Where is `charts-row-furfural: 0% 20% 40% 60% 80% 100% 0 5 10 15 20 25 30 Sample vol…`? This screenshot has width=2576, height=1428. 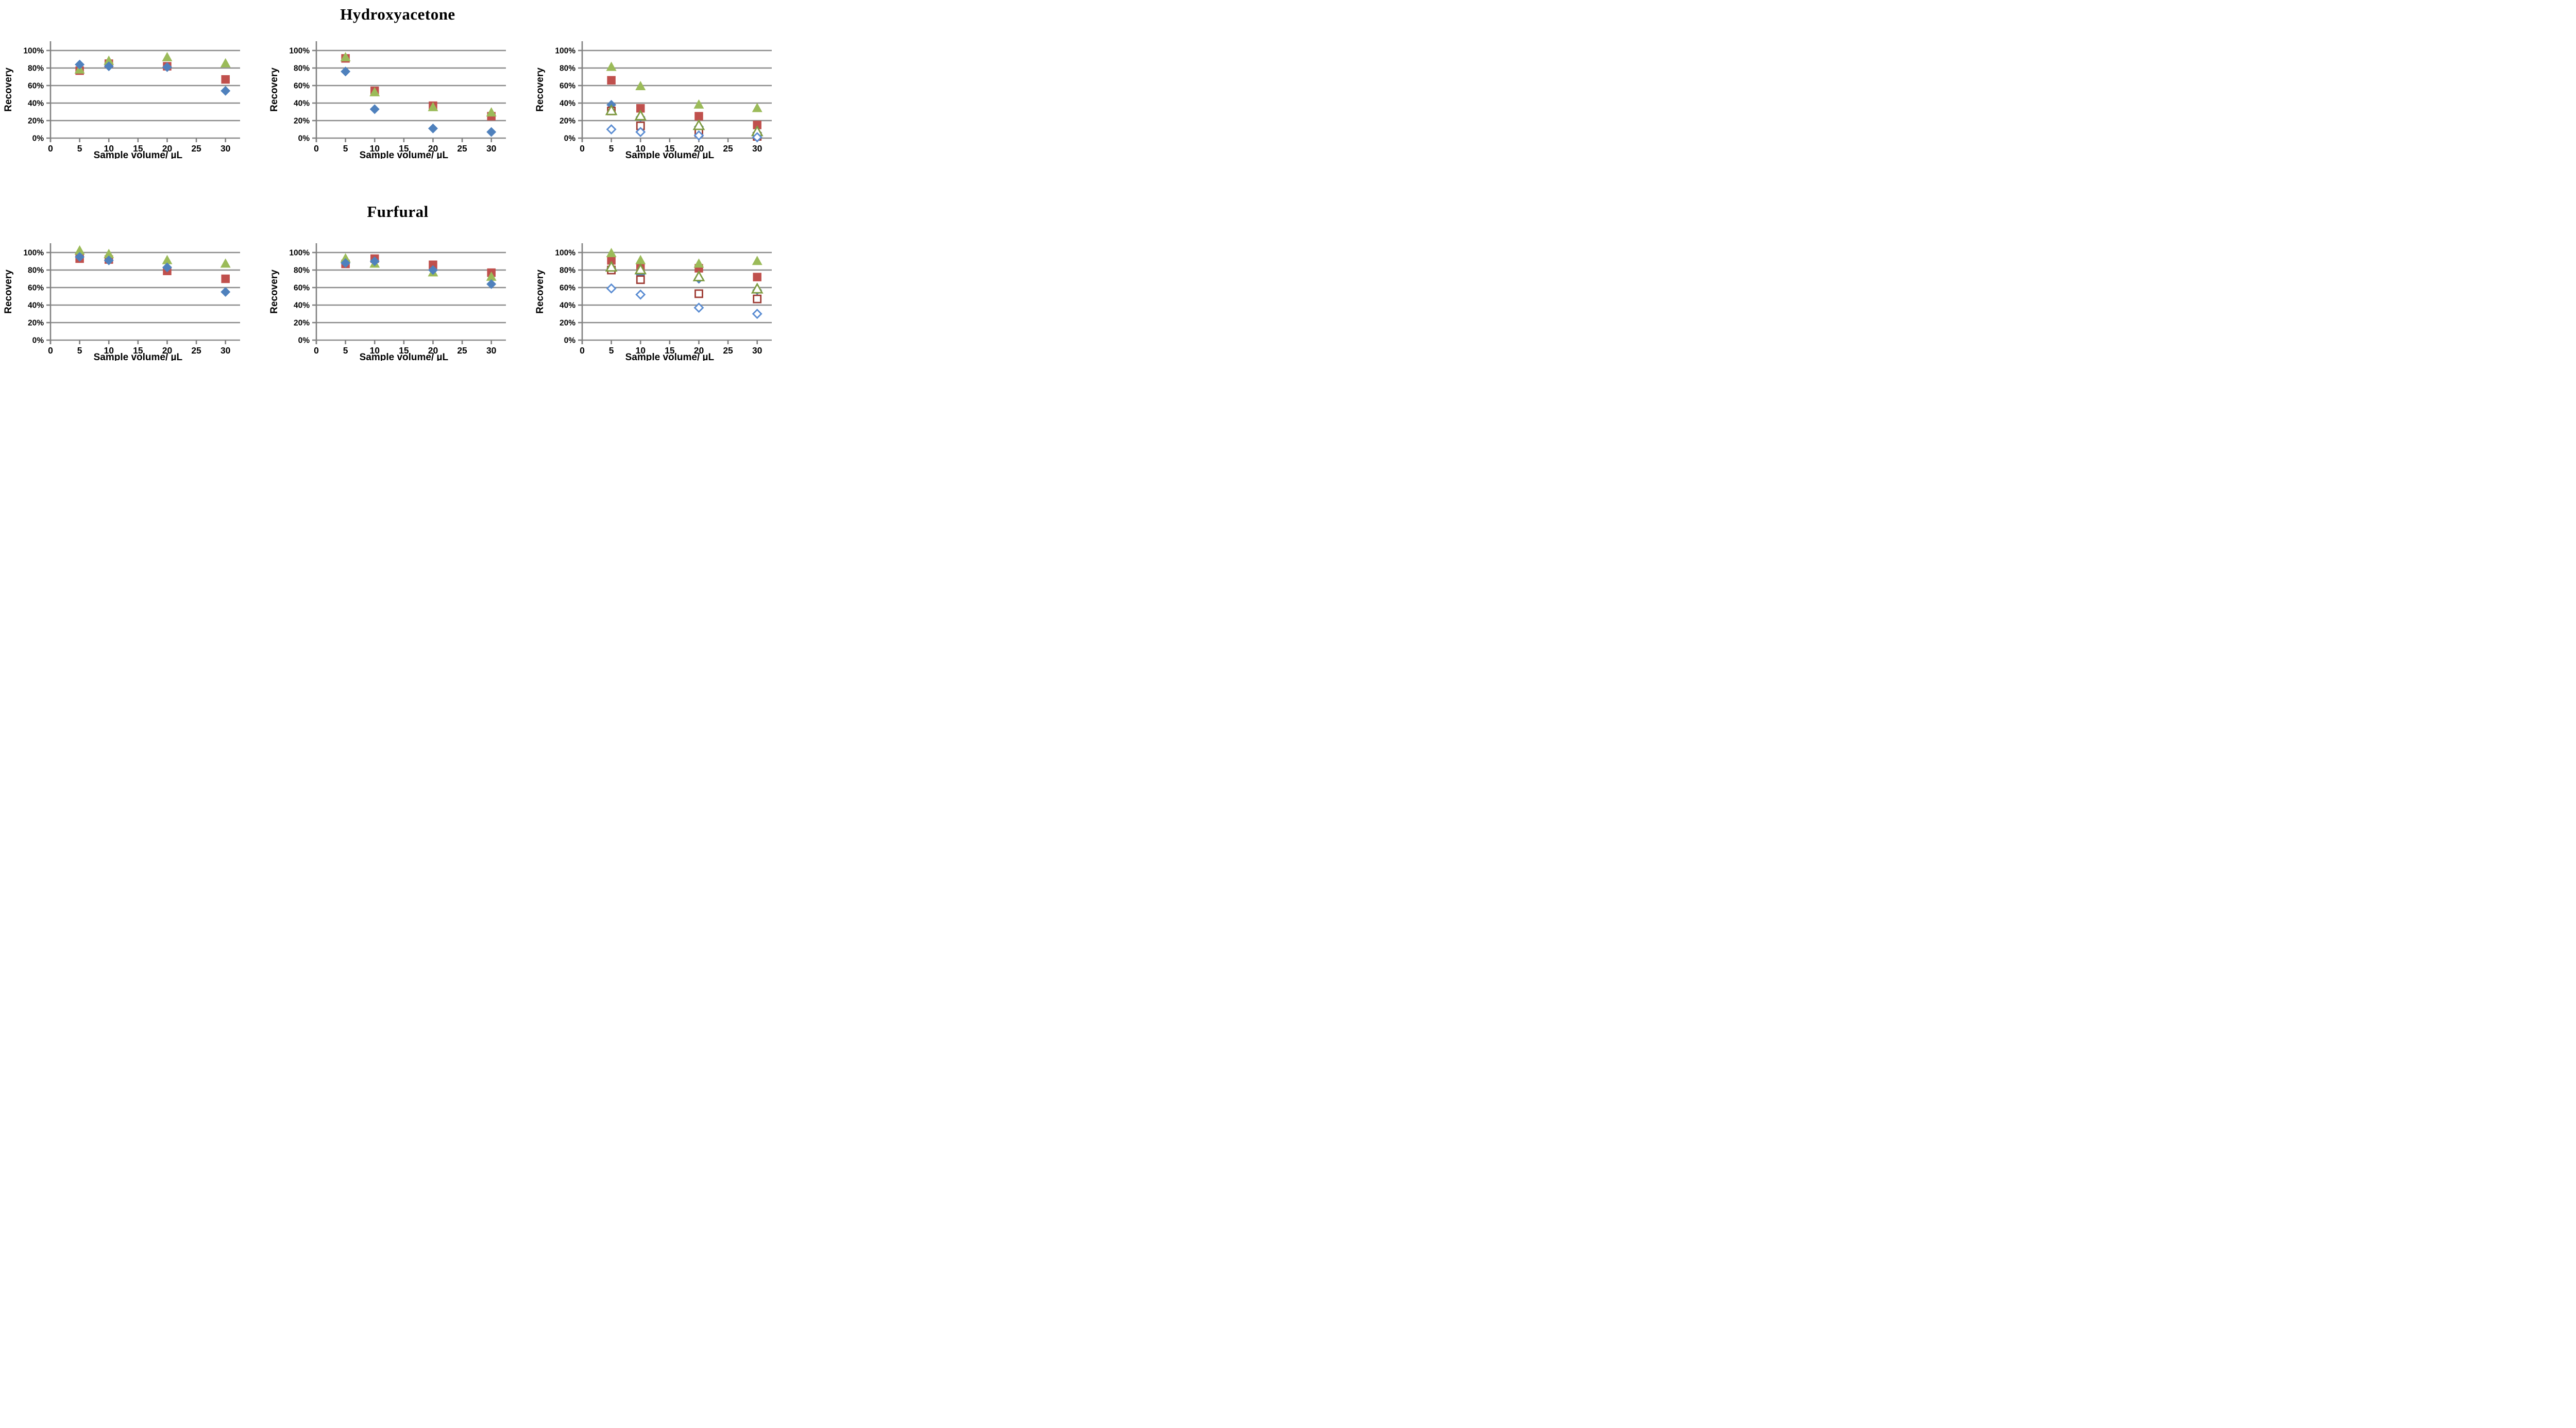
charts-row-furfural: 0% 20% 40% 60% 80% 100% 0 5 10 15 20 25 30 Sample vol… is located at coordinates (390, 296).